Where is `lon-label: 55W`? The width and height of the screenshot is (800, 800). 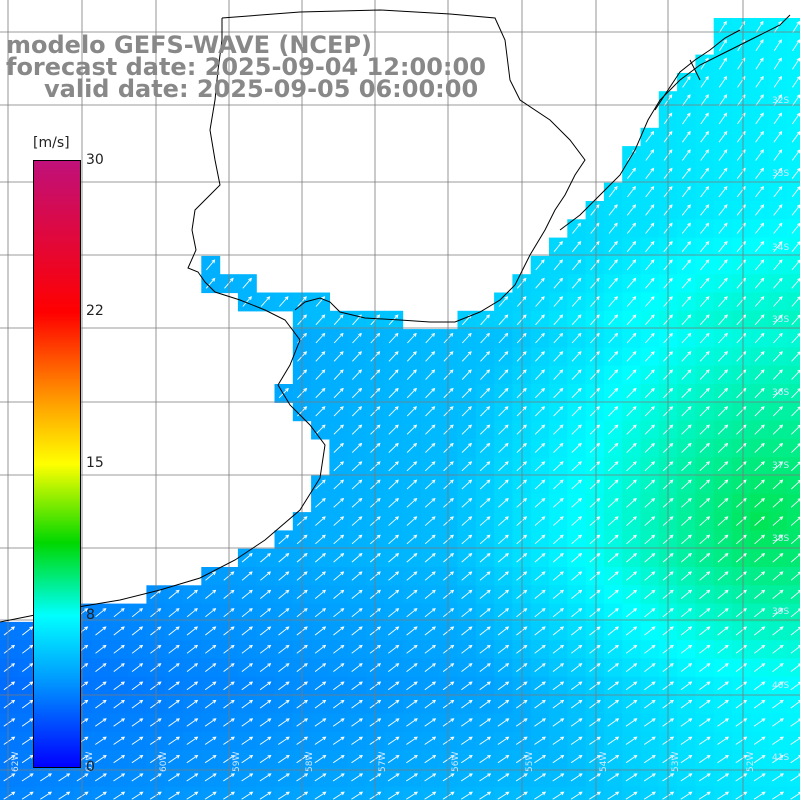
lon-label: 55W is located at coordinates (530, 762).